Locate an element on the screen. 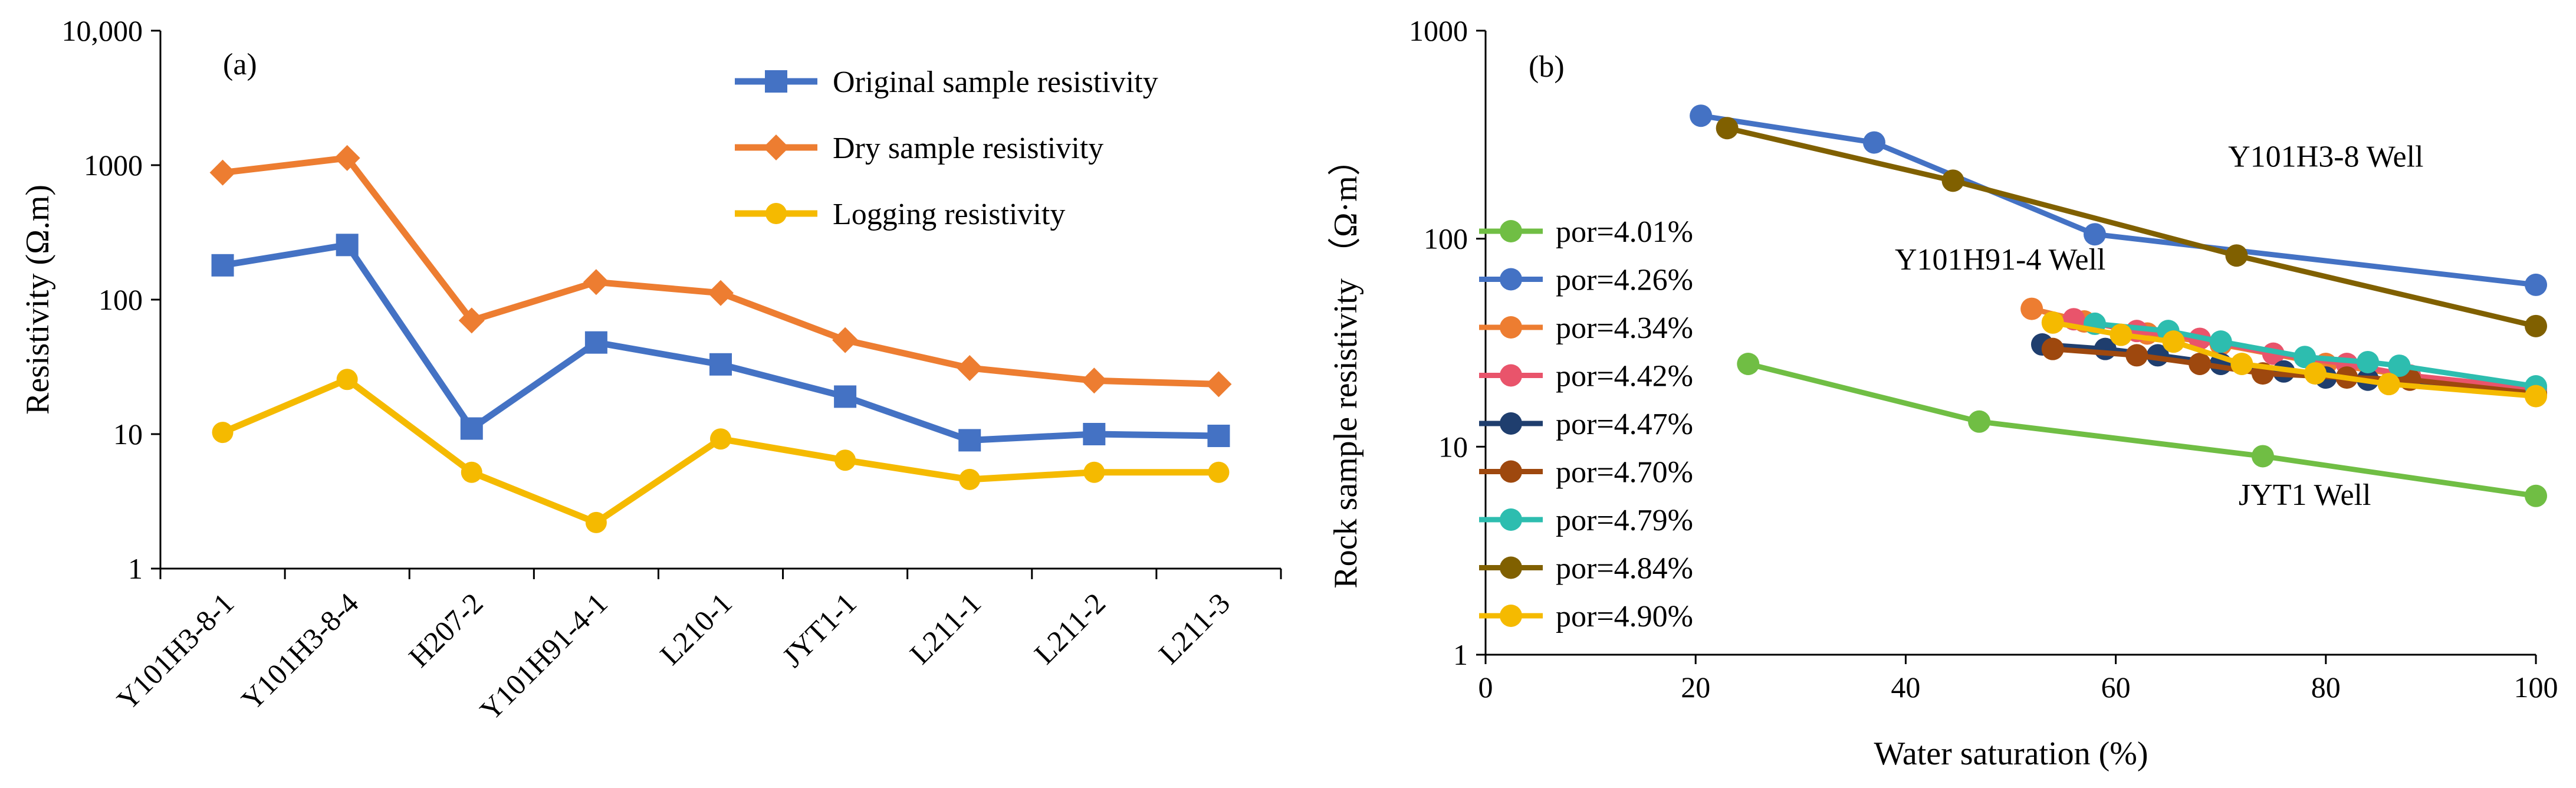 Image resolution: width=2576 pixels, height=788 pixels. panel-b-y-tick-label: 1000 is located at coordinates (1438, 30).